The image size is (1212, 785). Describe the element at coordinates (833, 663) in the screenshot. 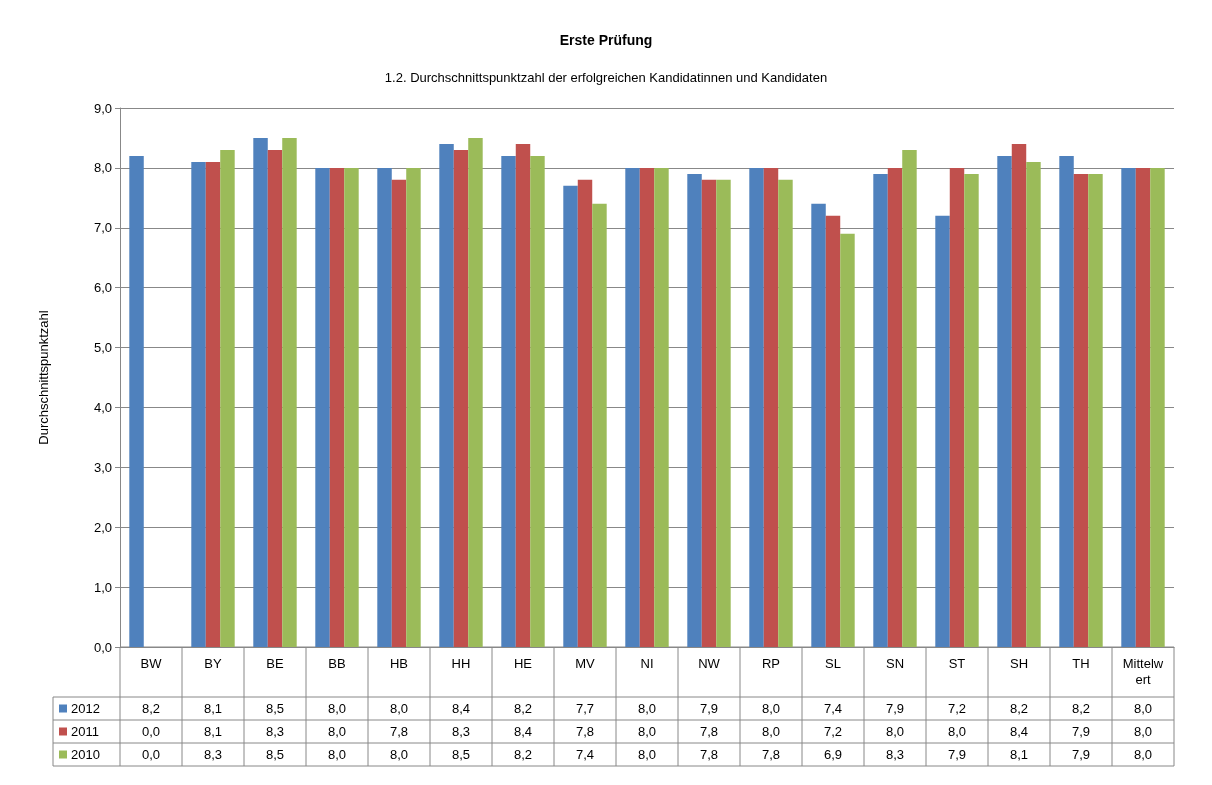

I see `x-tick-label: SL` at that location.